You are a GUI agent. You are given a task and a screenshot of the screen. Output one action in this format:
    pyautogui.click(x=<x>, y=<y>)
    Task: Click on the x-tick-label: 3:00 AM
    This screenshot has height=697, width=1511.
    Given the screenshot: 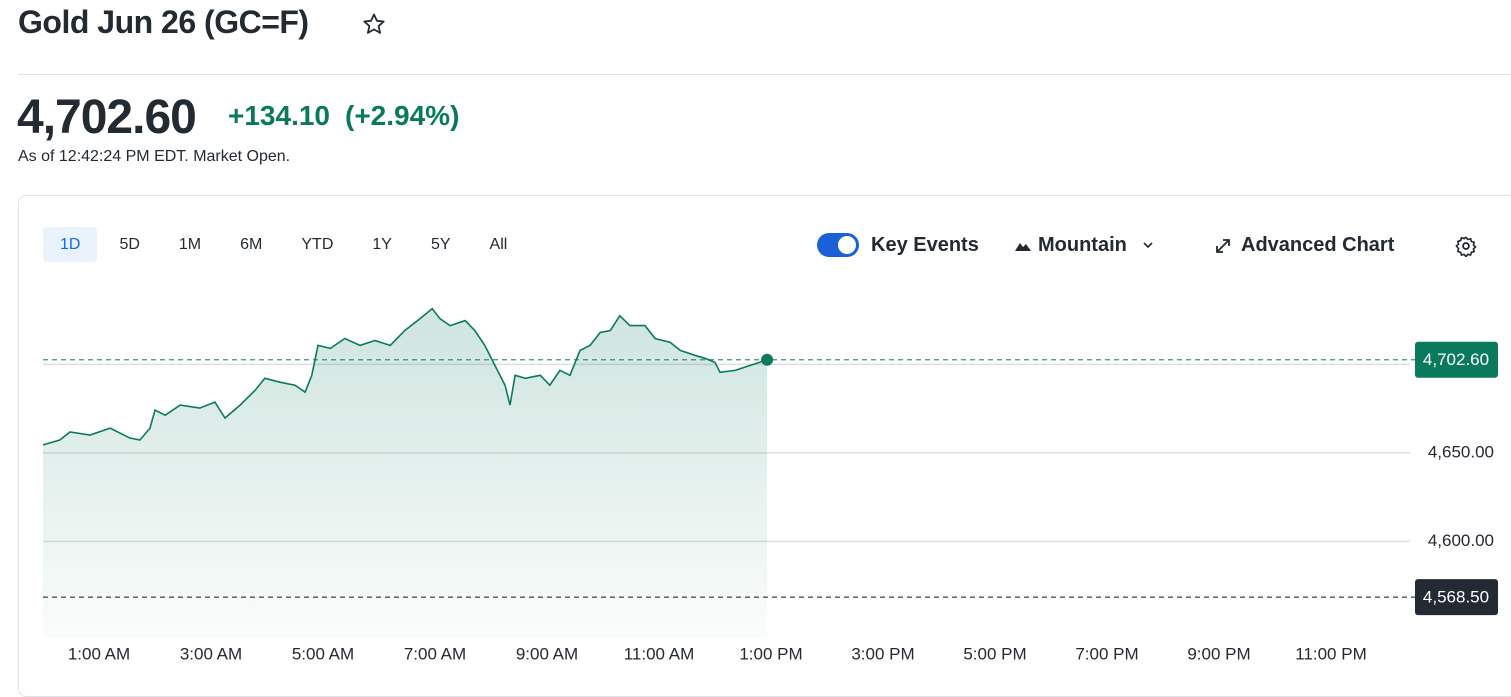 What is the action you would take?
    pyautogui.click(x=211, y=653)
    